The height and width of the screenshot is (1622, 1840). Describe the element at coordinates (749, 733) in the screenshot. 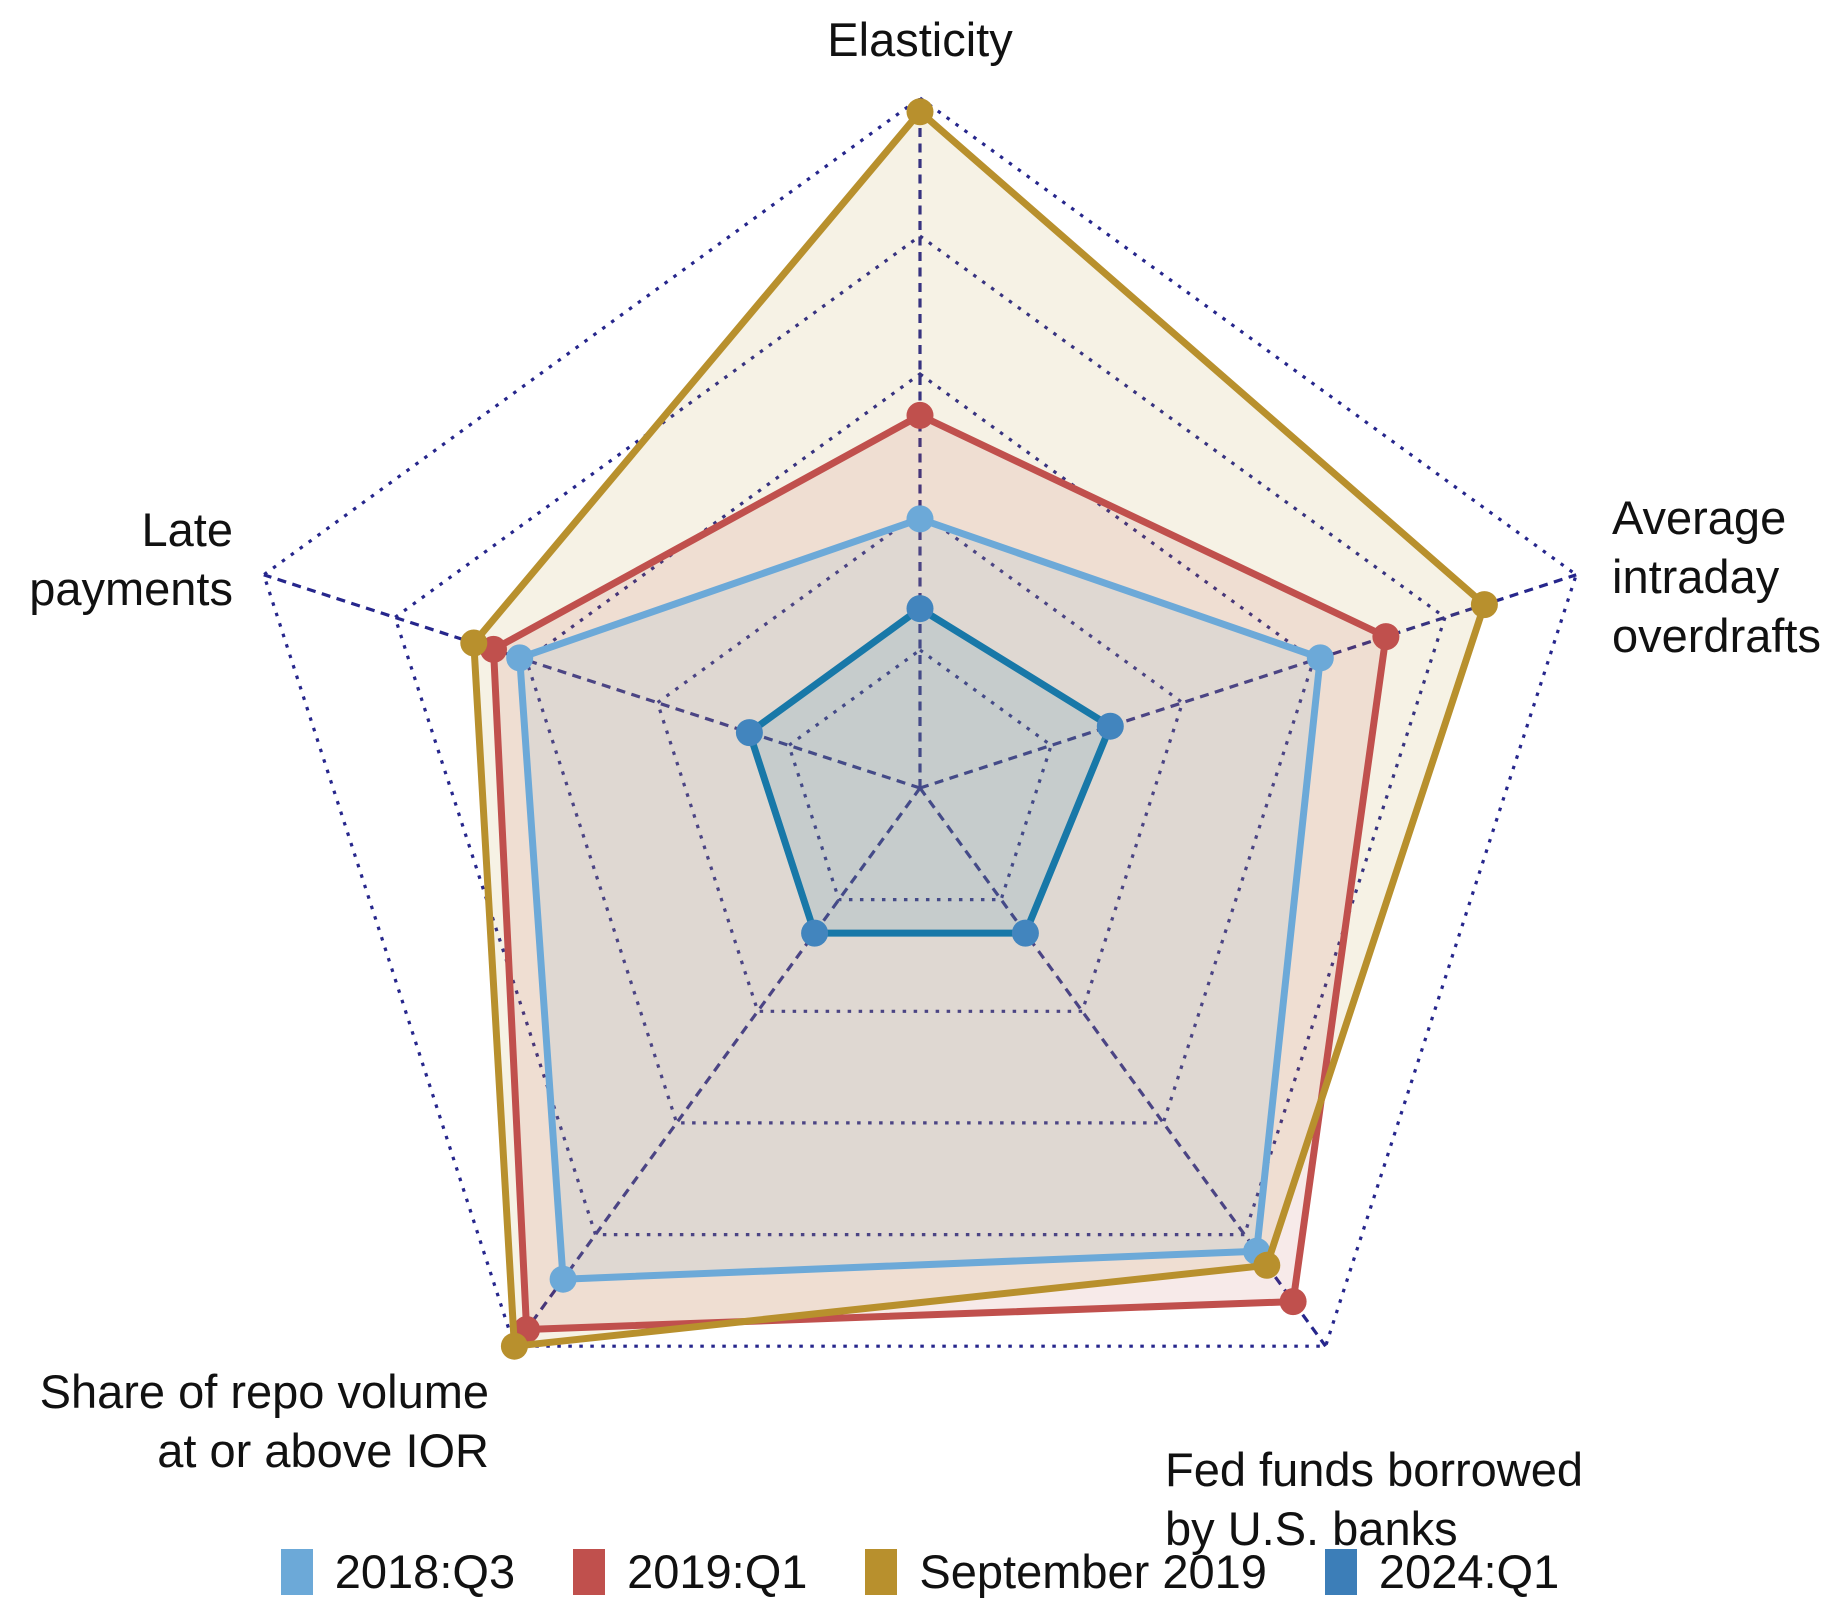

I see `data-point-2024-q1-late-payments` at that location.